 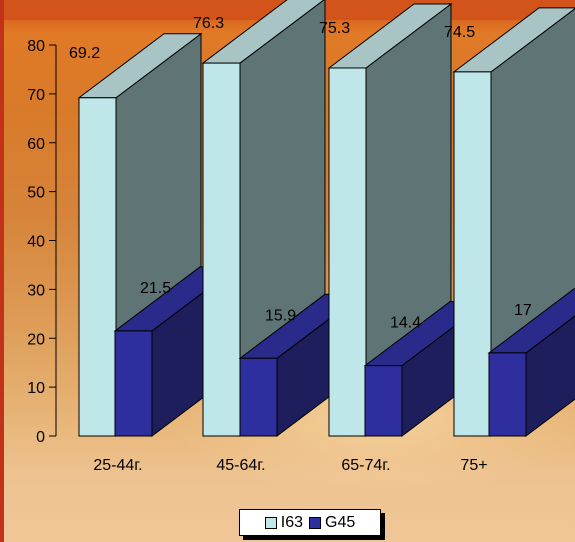 What do you see at coordinates (36, 242) in the screenshot?
I see `y-tick-label-40: 40` at bounding box center [36, 242].